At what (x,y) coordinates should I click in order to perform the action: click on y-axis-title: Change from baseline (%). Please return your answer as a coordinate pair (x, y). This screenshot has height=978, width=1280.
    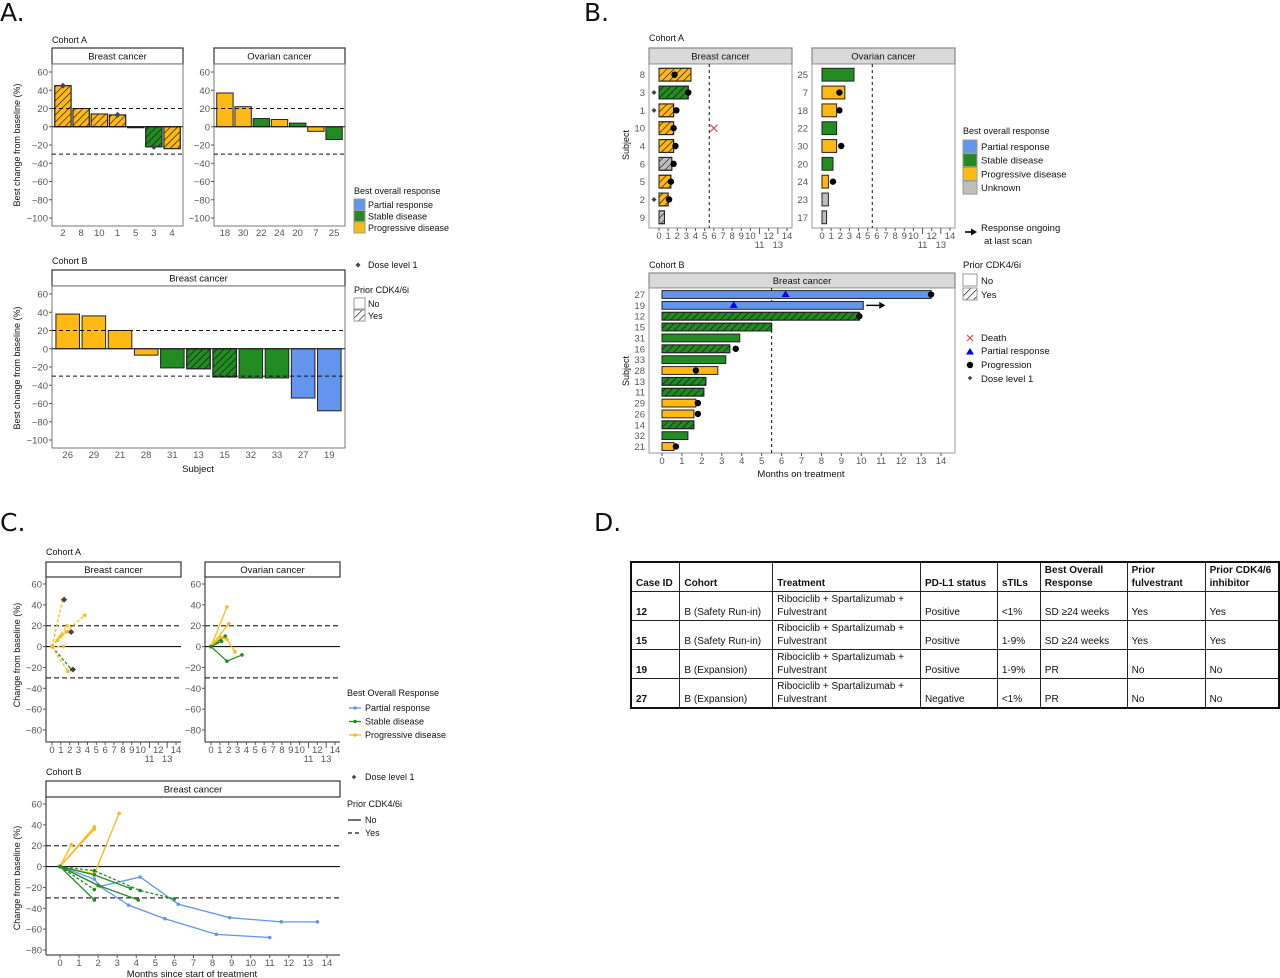
    Looking at the image, I should click on (17, 878).